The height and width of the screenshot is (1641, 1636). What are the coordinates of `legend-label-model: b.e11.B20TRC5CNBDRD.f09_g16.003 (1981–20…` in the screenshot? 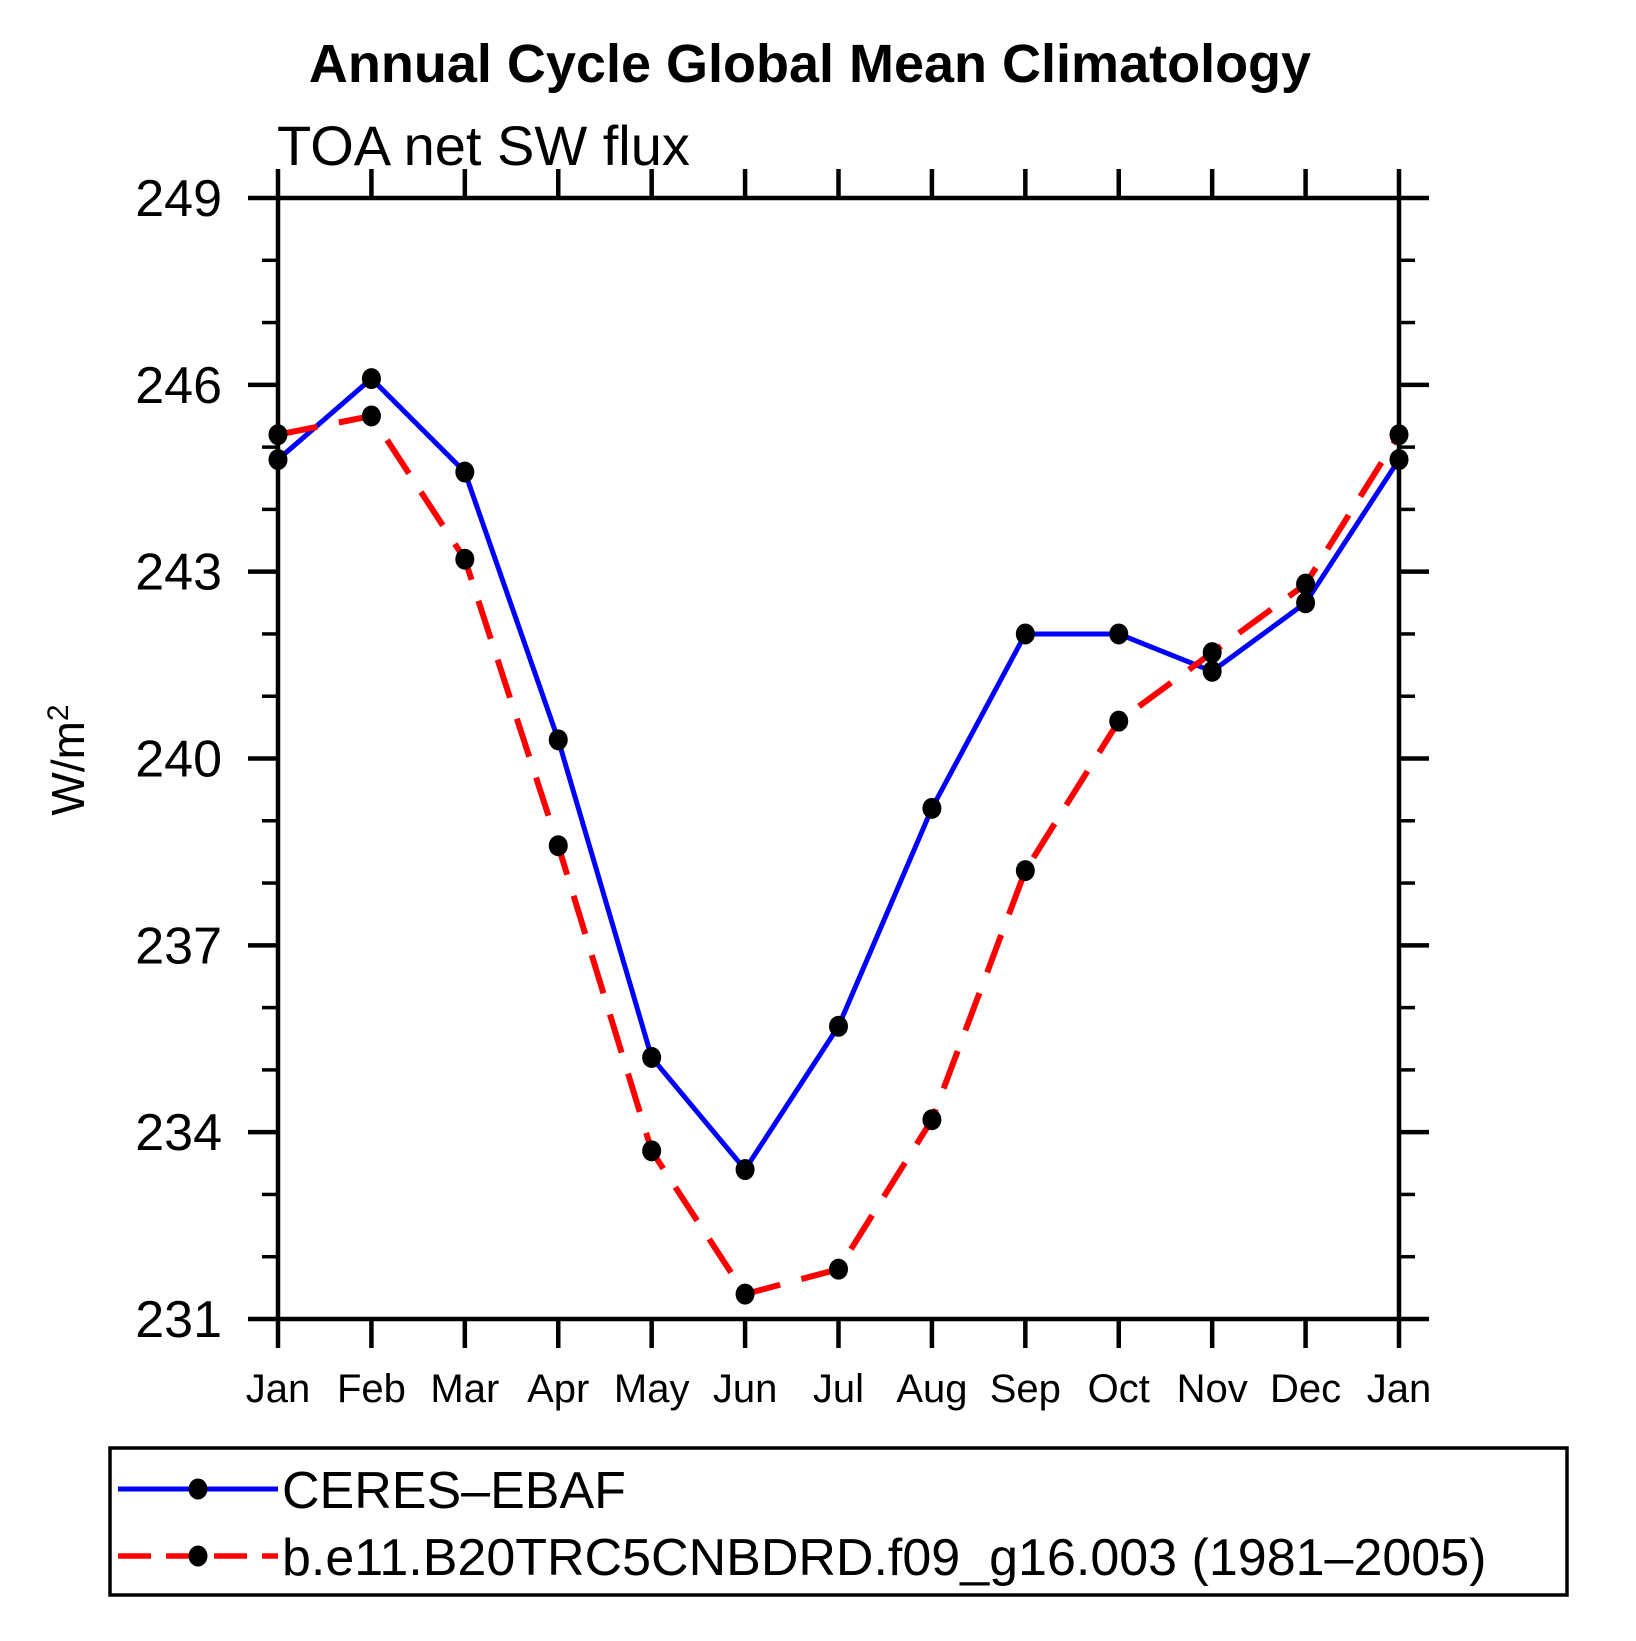 It's located at (884, 1558).